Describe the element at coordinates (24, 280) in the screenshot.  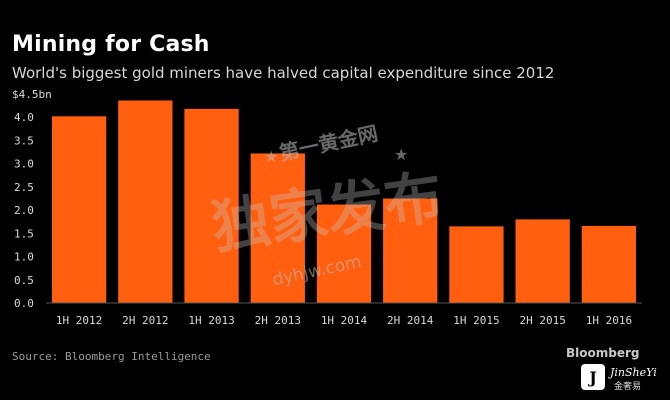
I see `y-tick-label: 0.5` at that location.